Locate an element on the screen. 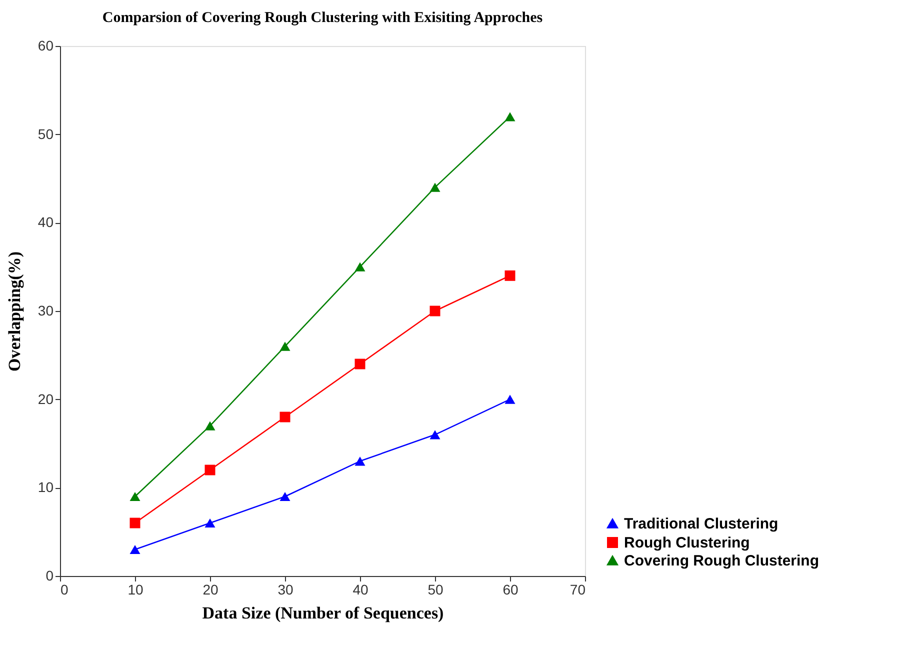  x-tick-label: 60 is located at coordinates (510, 590).